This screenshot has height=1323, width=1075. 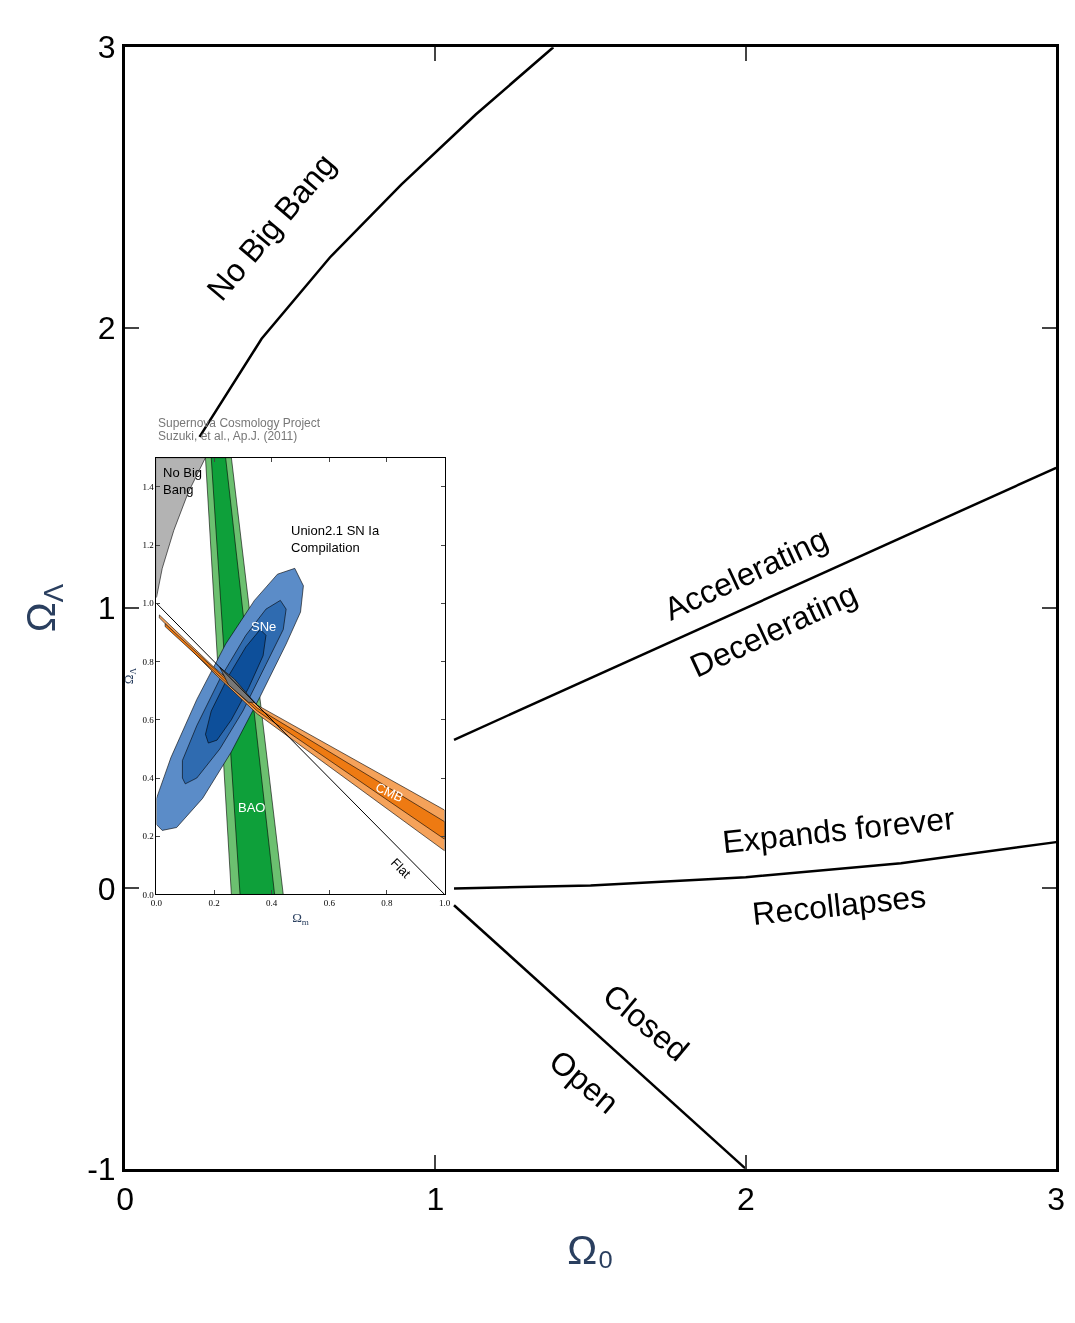 I want to click on x-axis-title: Ω₀, so click(x=590, y=1249).